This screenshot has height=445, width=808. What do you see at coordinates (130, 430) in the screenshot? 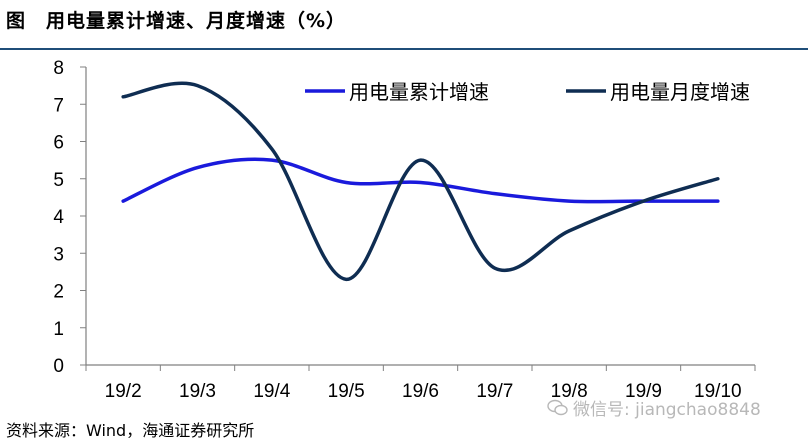
I see `source-note: 资料来源：Wind，海通证券研究所` at bounding box center [130, 430].